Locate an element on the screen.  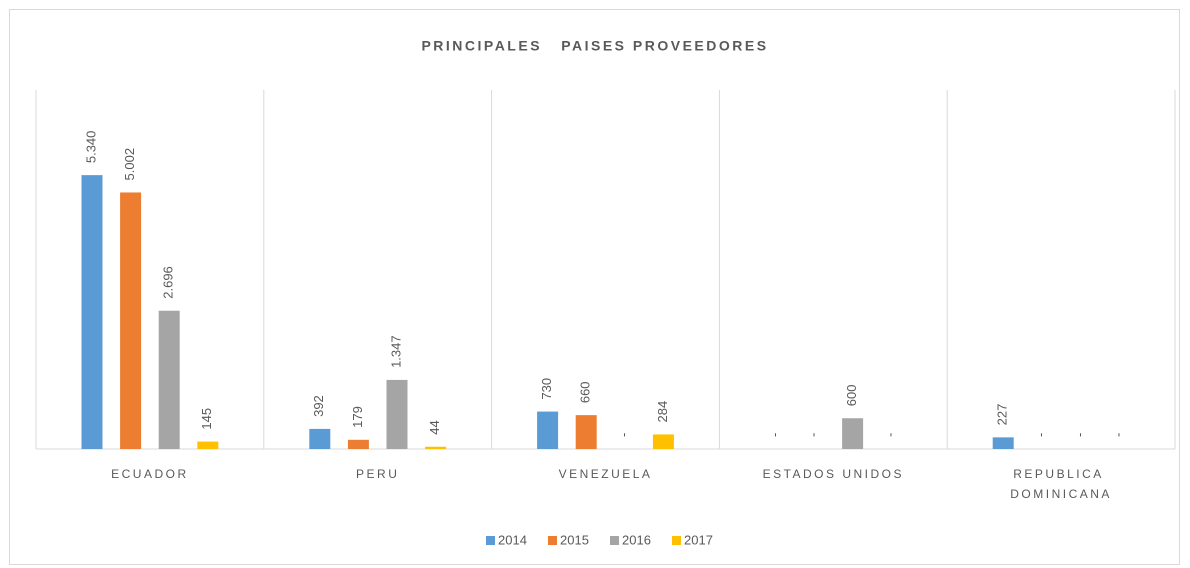
data-label: 284 is located at coordinates (662, 412).